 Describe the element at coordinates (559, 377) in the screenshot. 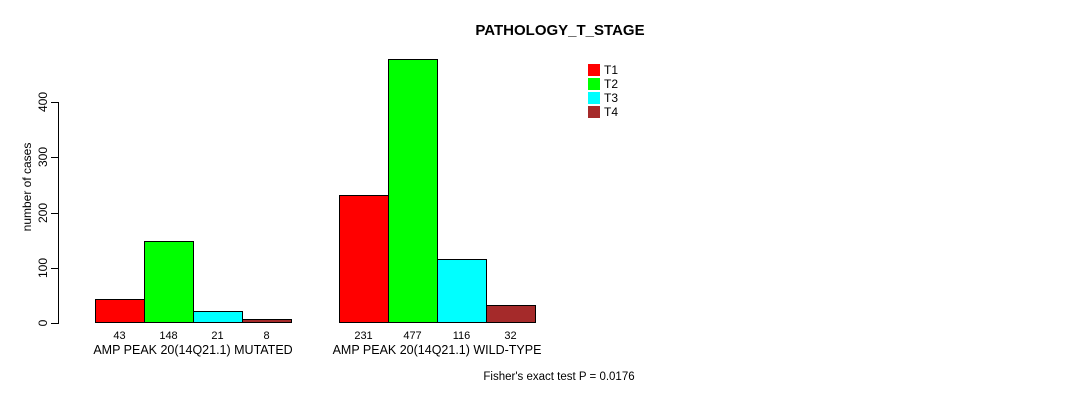

I see `fisher-test-annotation: Fisher's exact test P = 0.0176` at that location.